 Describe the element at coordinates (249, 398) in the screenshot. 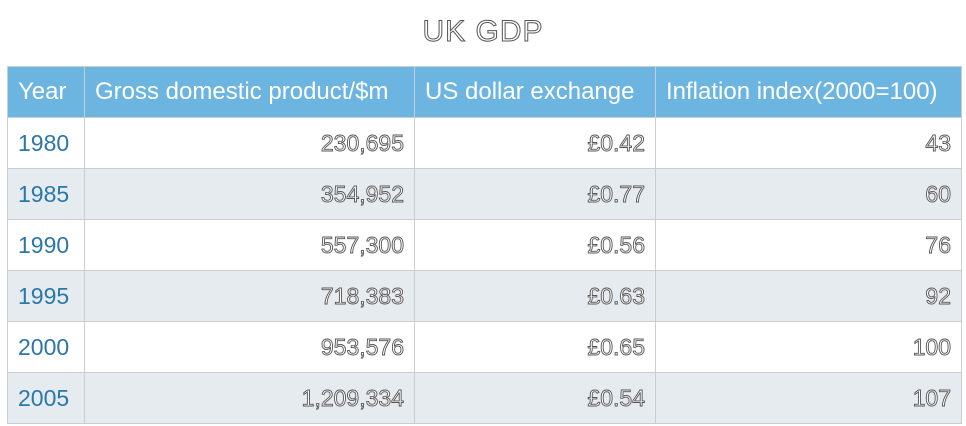

I see `cell-gdp: 1,209,334` at that location.